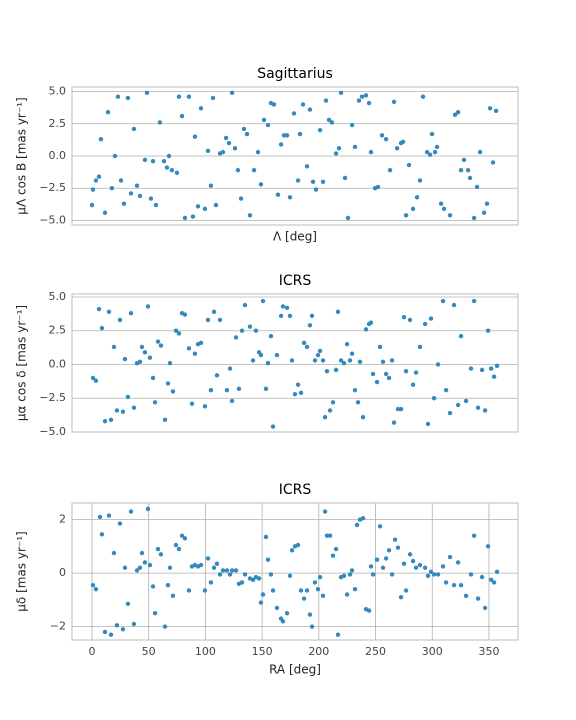 This screenshot has width=576, height=720. What do you see at coordinates (262, 651) in the screenshot?
I see `x-tick-label: 150` at bounding box center [262, 651].